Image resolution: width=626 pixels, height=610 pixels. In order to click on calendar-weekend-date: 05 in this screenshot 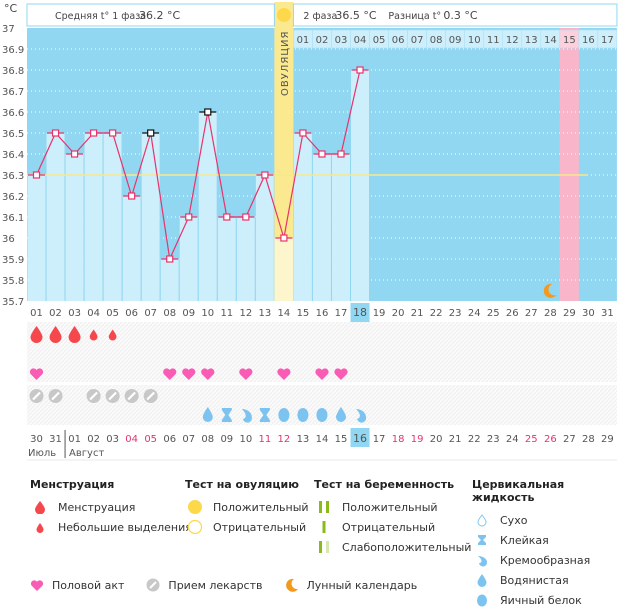, I will do `click(150, 439)`.